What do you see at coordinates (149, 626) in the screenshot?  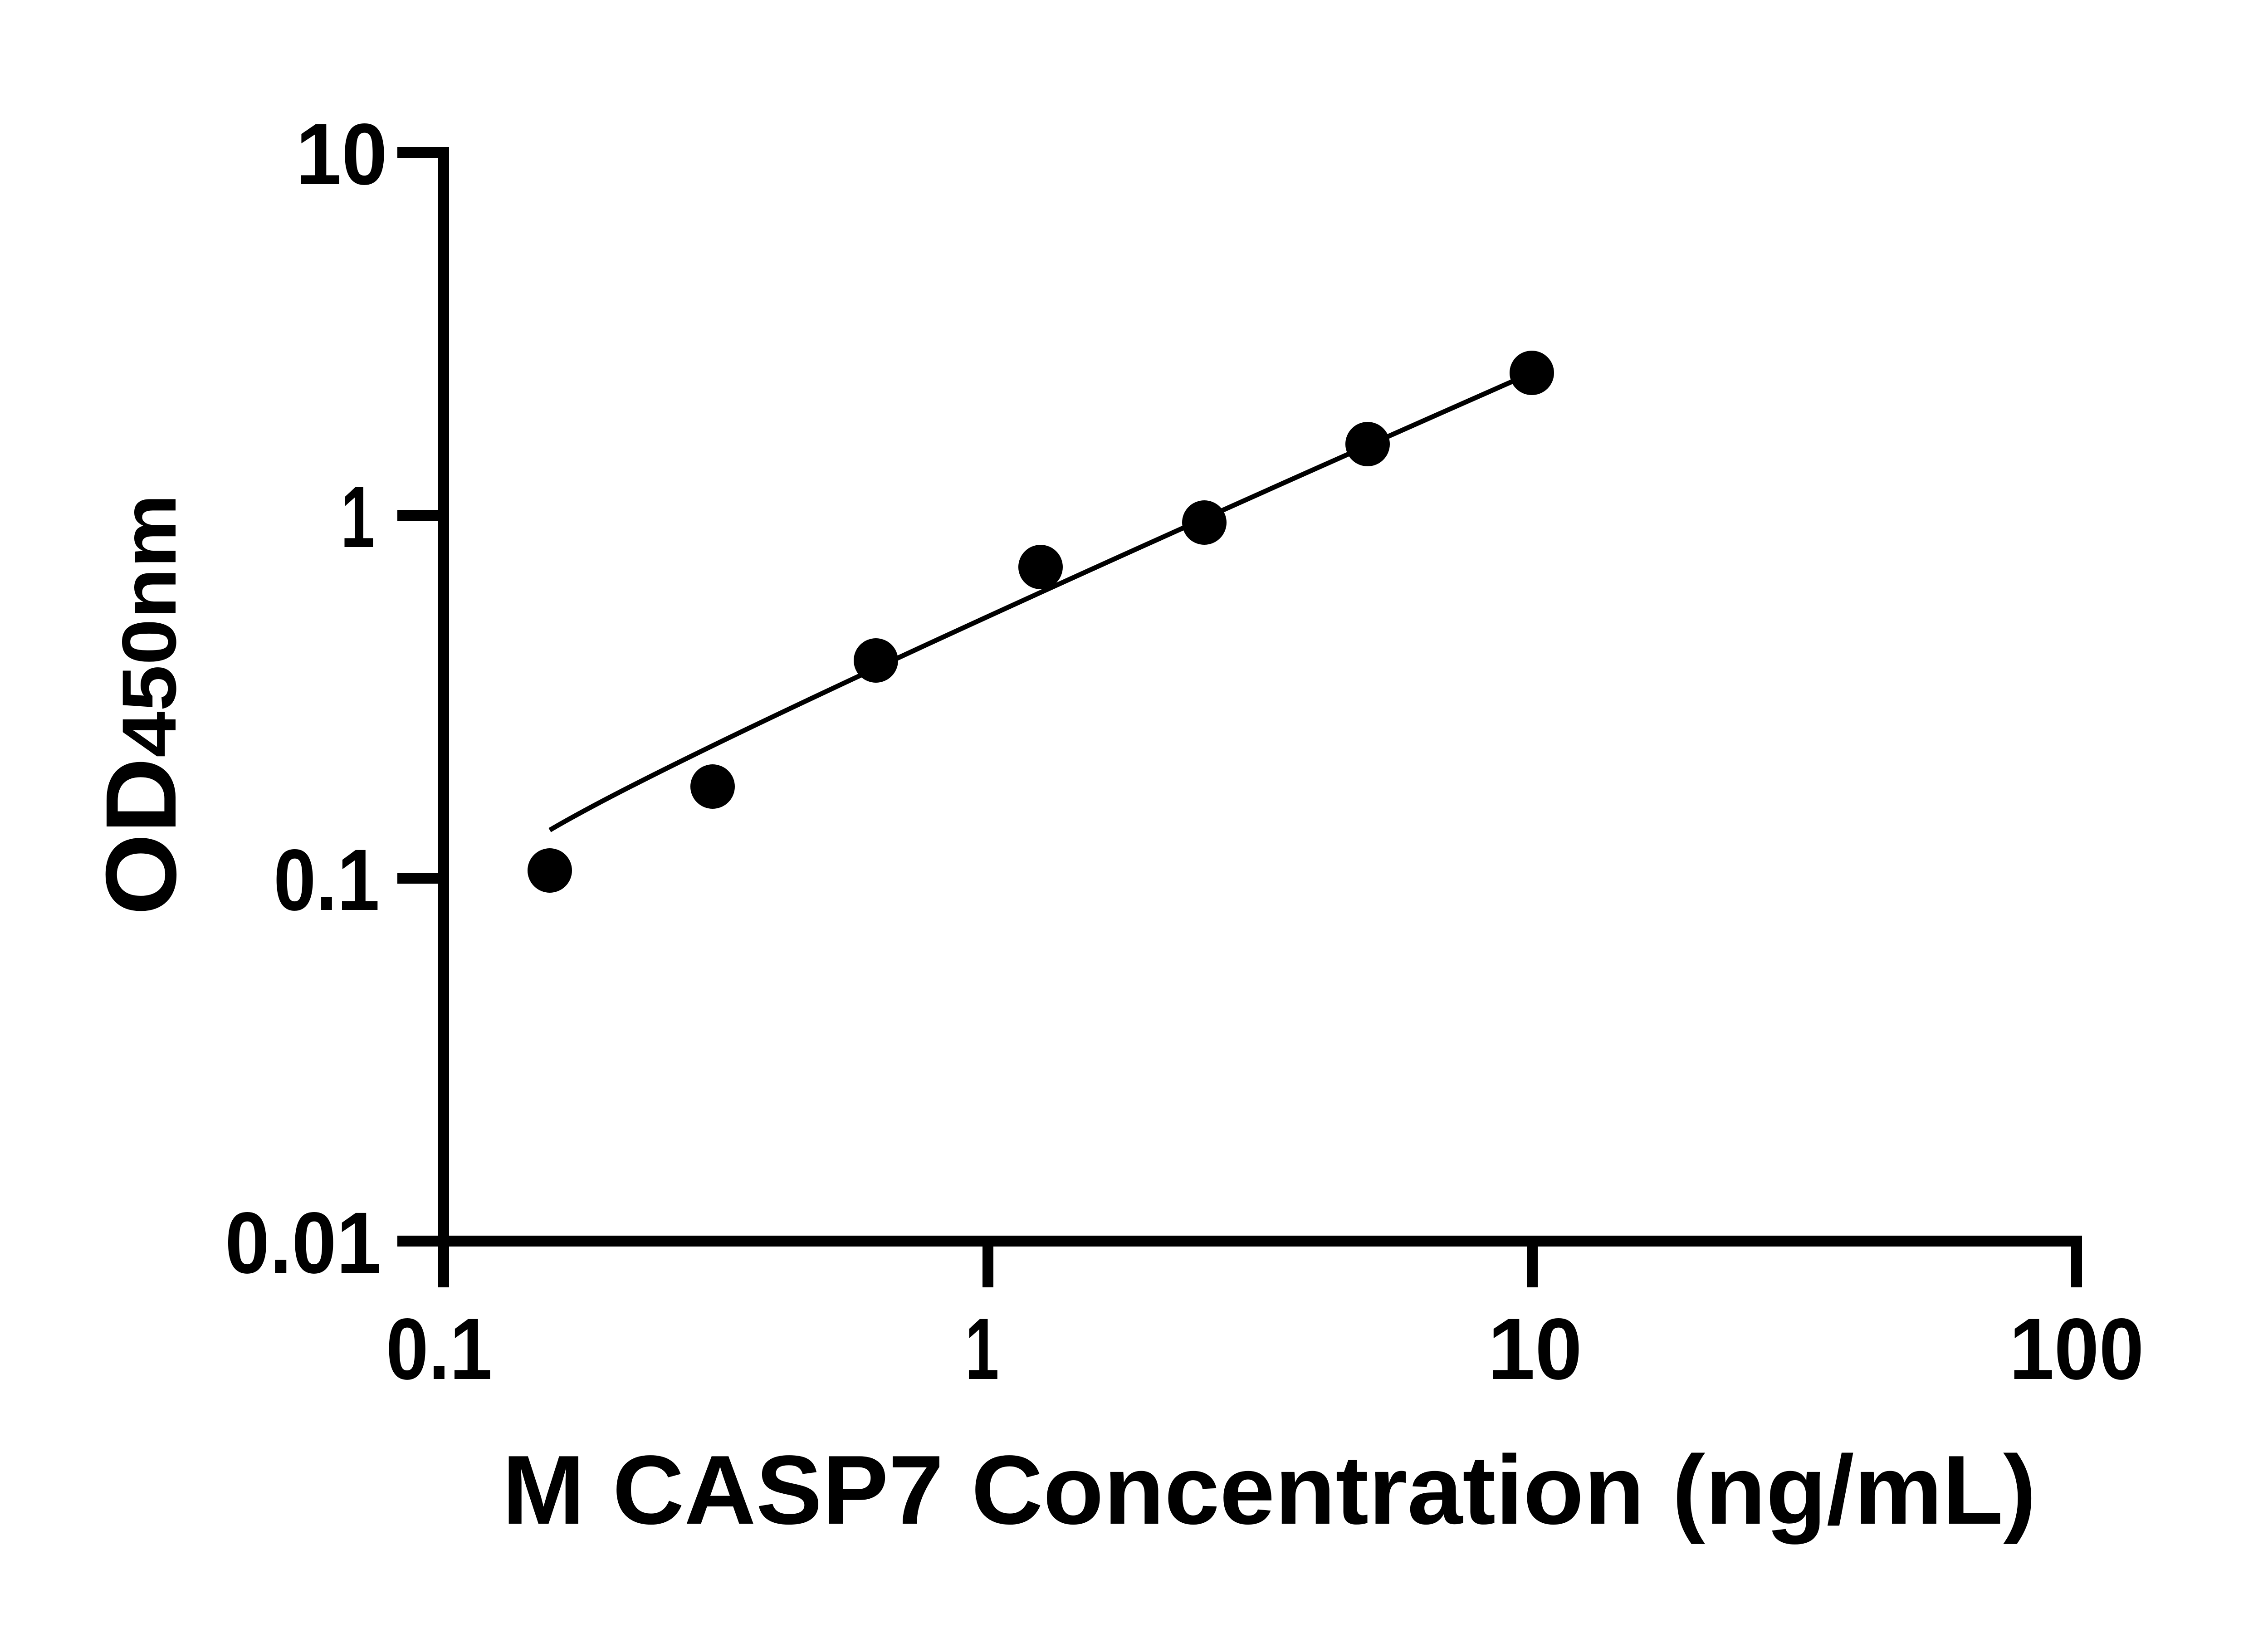 I see `svg-text: 450nm` at bounding box center [149, 626].